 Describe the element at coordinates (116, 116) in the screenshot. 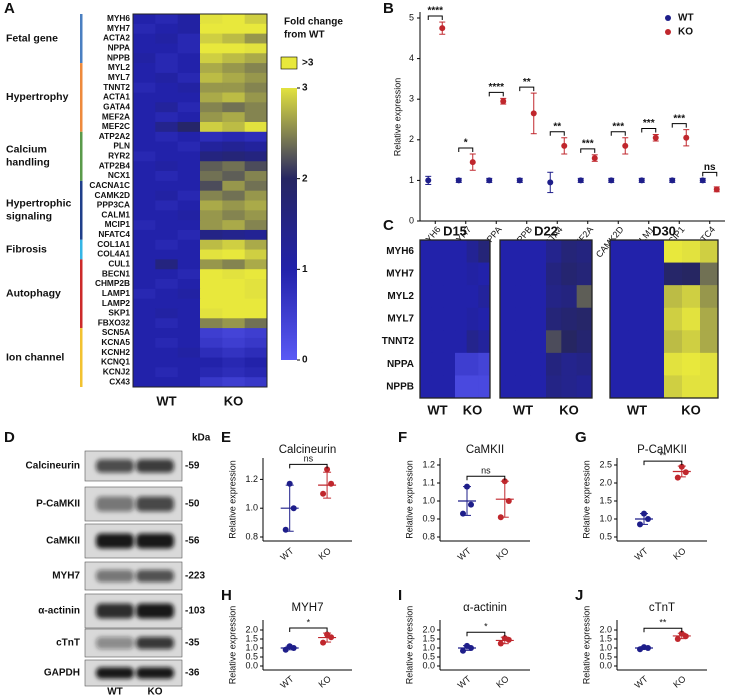

I see `gene-label: MEF2A` at that location.